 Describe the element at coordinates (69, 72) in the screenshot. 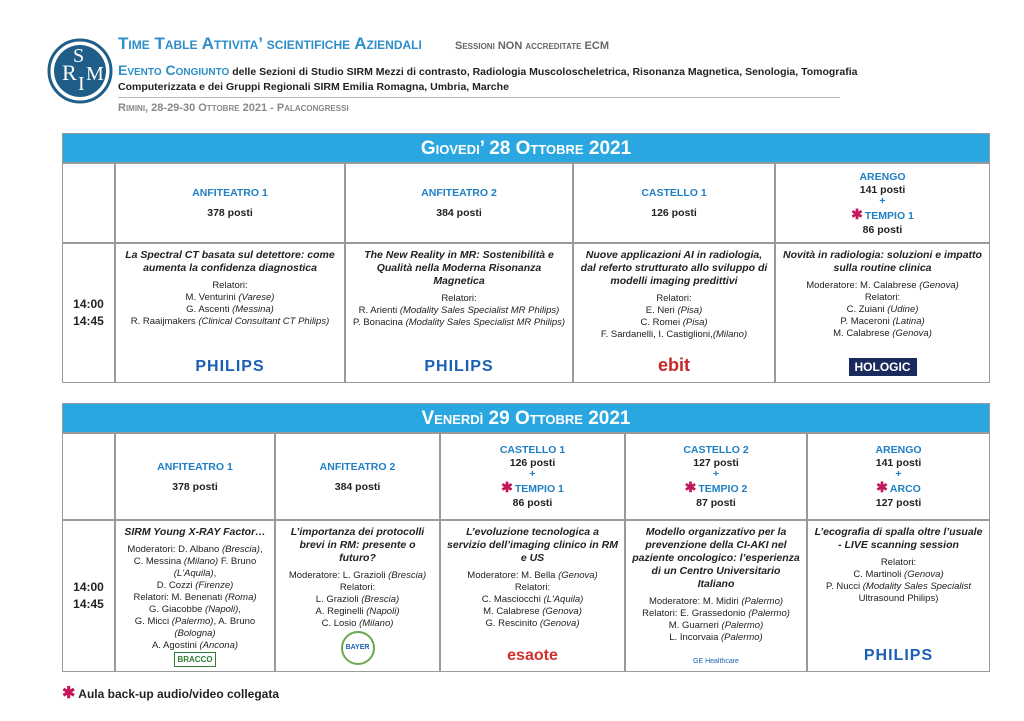

I see `logo-letter: R` at that location.